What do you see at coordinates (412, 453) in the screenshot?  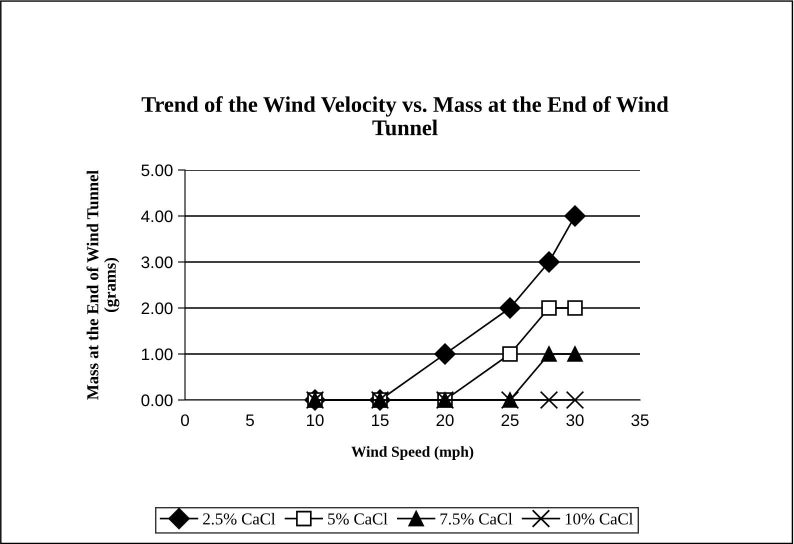 I see `x-axis-title: Wind Speed (mph)` at bounding box center [412, 453].